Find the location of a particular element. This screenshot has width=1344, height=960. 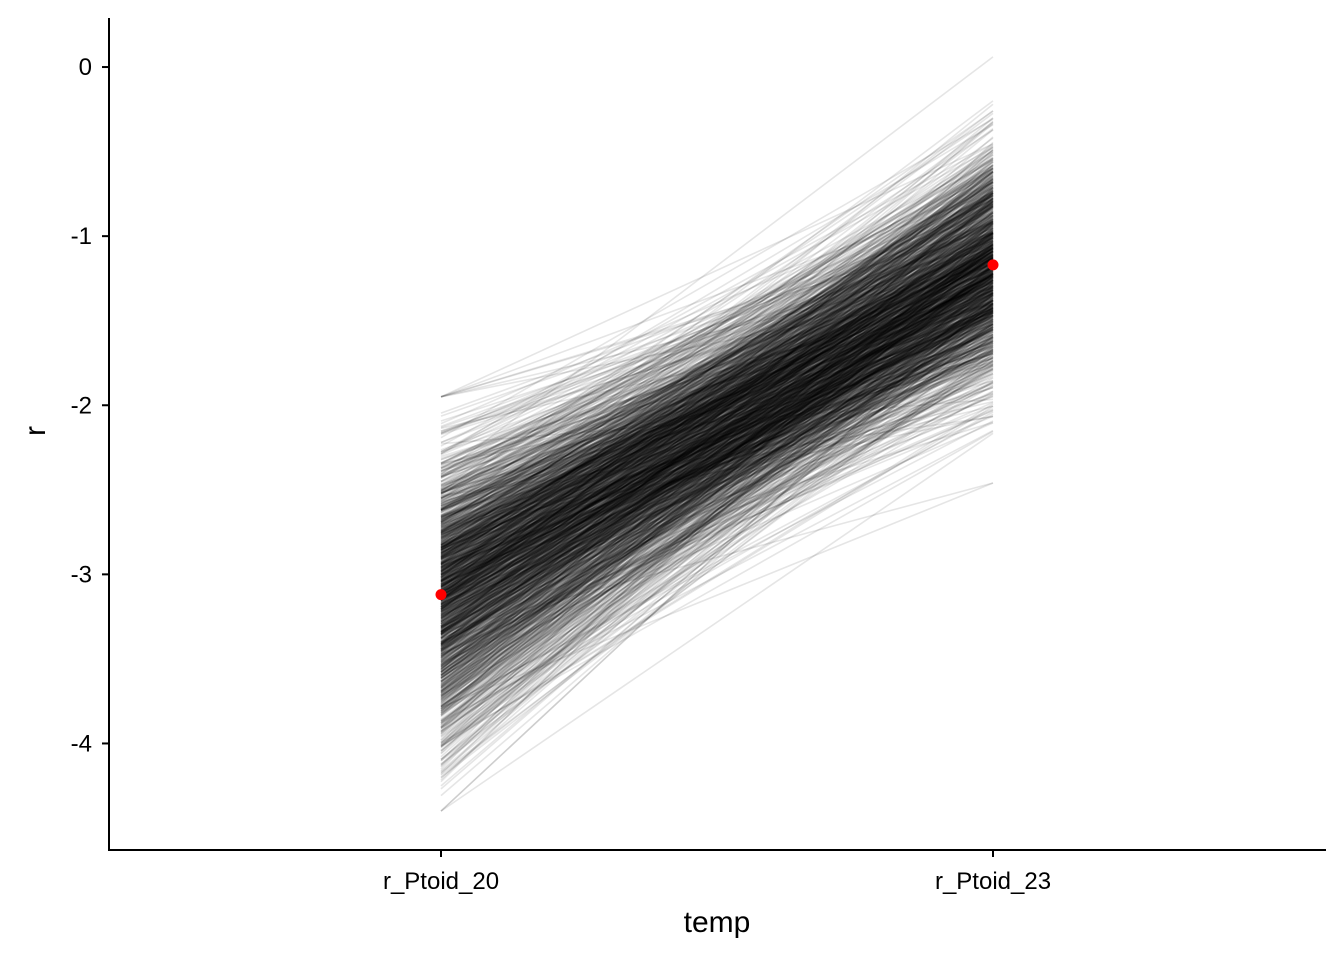

mean-point is located at coordinates (993, 265).